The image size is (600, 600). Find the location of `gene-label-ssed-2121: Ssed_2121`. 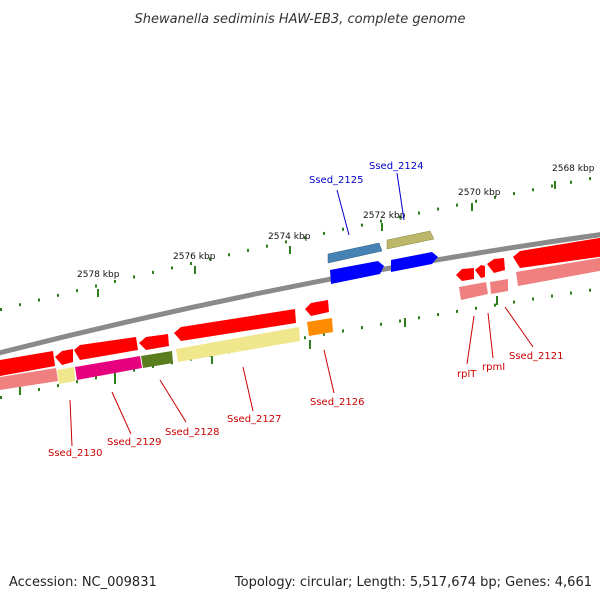

gene-label-ssed-2121: Ssed_2121 is located at coordinates (536, 356).